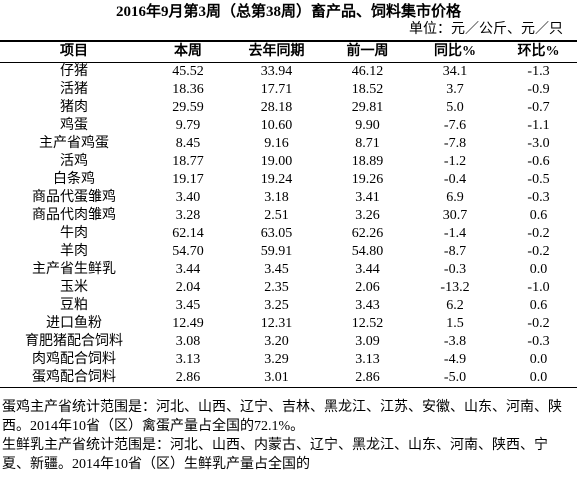 The width and height of the screenshot is (577, 483). I want to click on price-cell: 3.01, so click(276, 378).